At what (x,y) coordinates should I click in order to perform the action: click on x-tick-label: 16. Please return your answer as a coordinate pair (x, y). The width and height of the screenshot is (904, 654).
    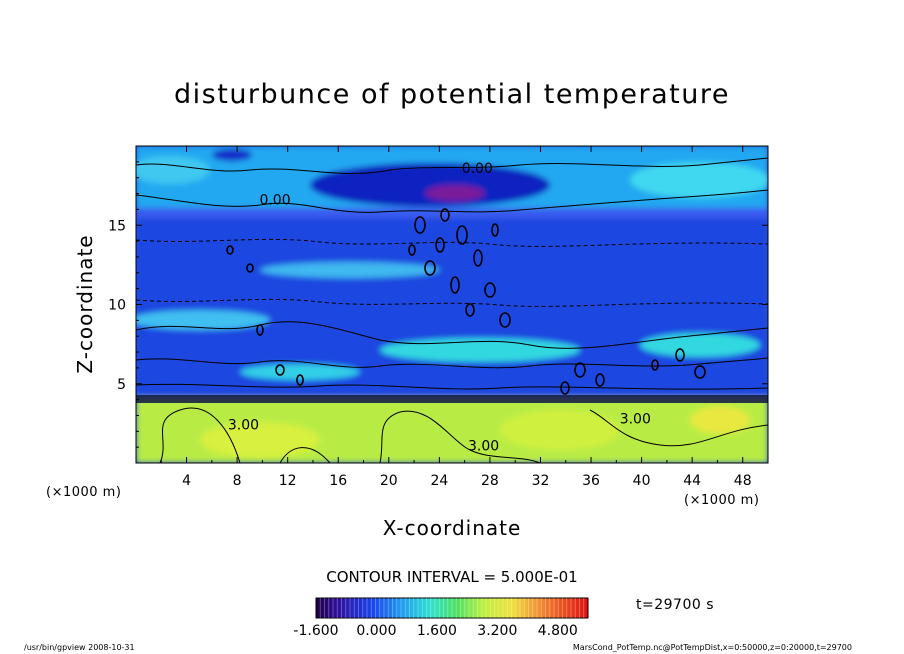
    Looking at the image, I should click on (338, 481).